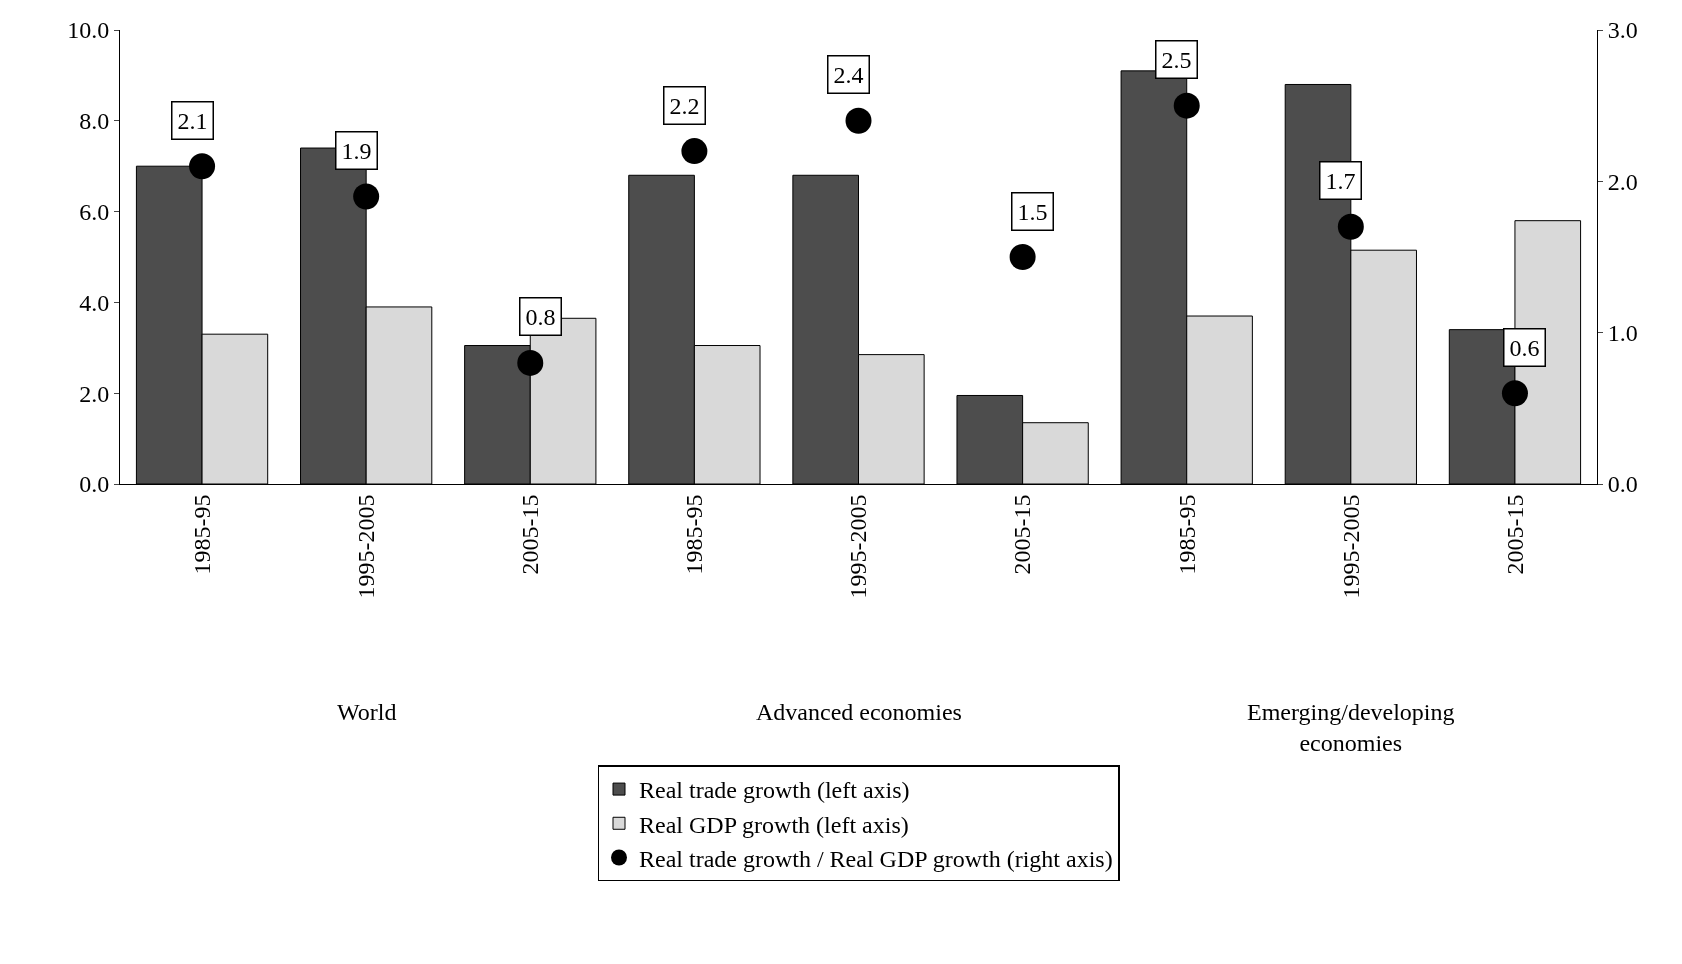 The width and height of the screenshot is (1682, 964). What do you see at coordinates (94, 212) in the screenshot?
I see `y-tick-label: 6.0` at bounding box center [94, 212].